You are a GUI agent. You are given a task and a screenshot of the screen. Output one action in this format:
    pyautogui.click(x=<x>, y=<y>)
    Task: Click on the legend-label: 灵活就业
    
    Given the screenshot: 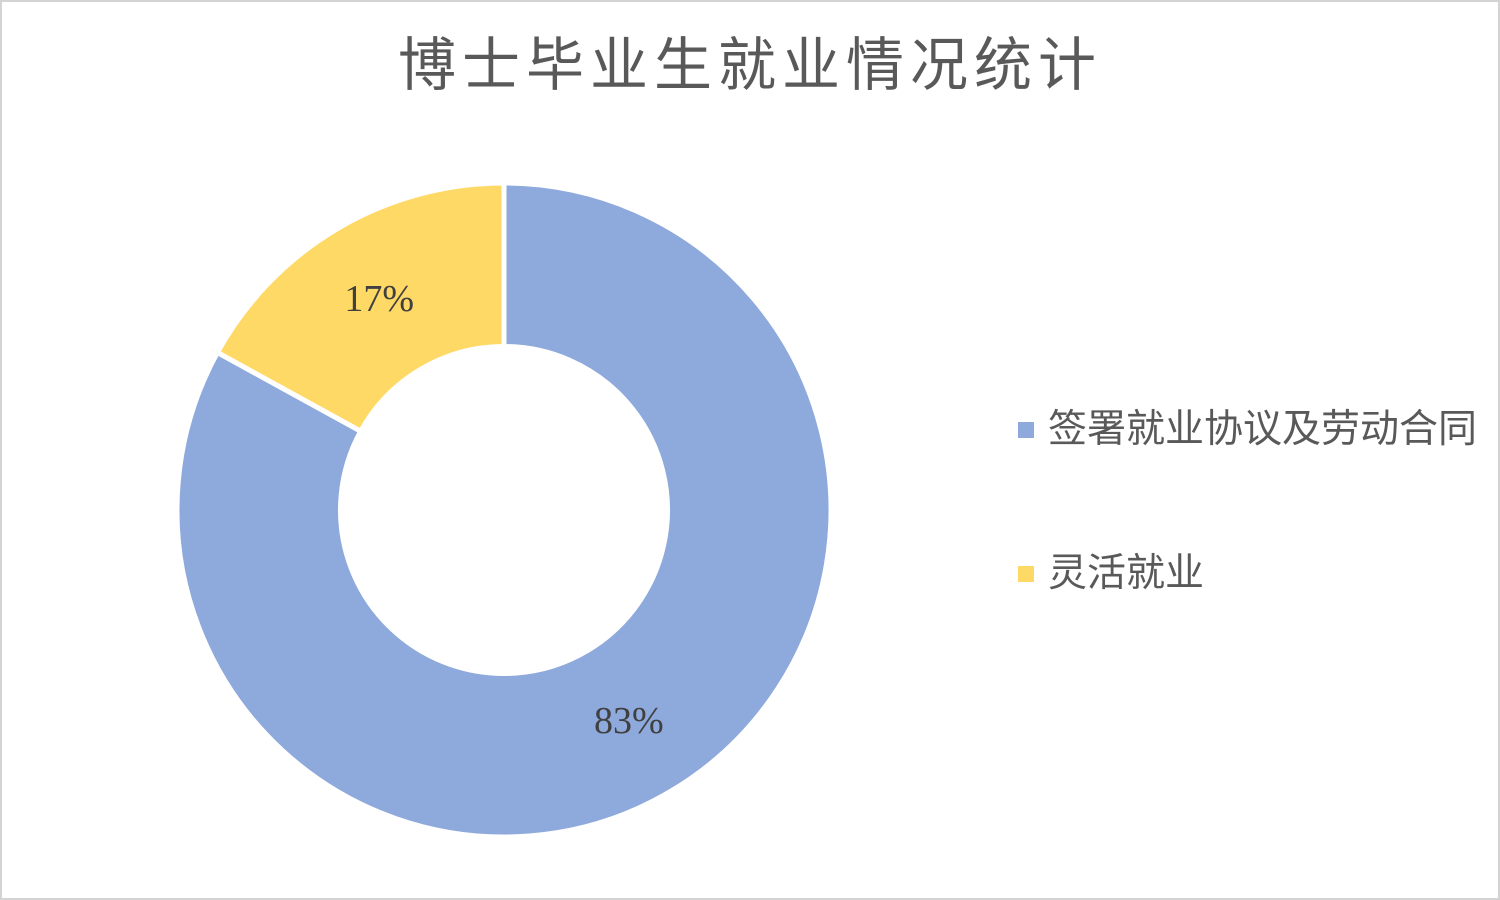 What is the action you would take?
    pyautogui.click(x=1126, y=573)
    